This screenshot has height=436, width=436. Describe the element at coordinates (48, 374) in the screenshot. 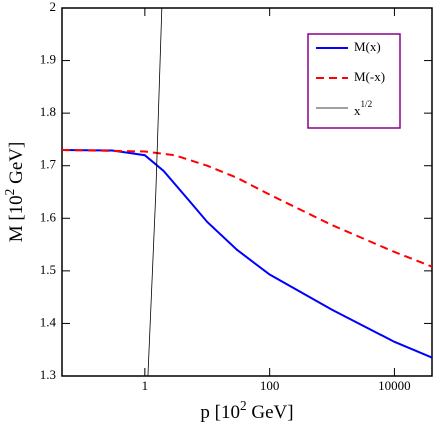

I see `y-tick-label: 1.3` at that location.